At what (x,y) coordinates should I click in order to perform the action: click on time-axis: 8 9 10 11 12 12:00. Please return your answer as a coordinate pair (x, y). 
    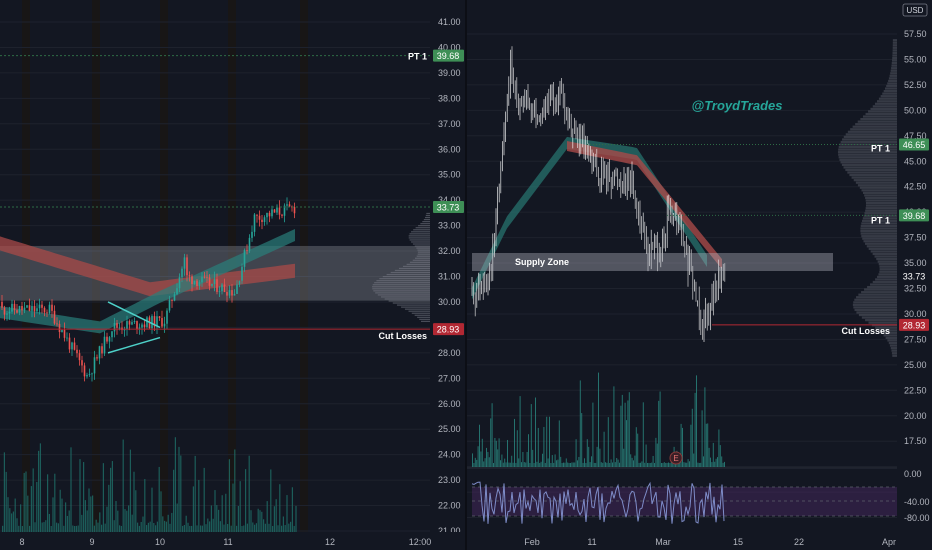
    Looking at the image, I should click on (233, 541).